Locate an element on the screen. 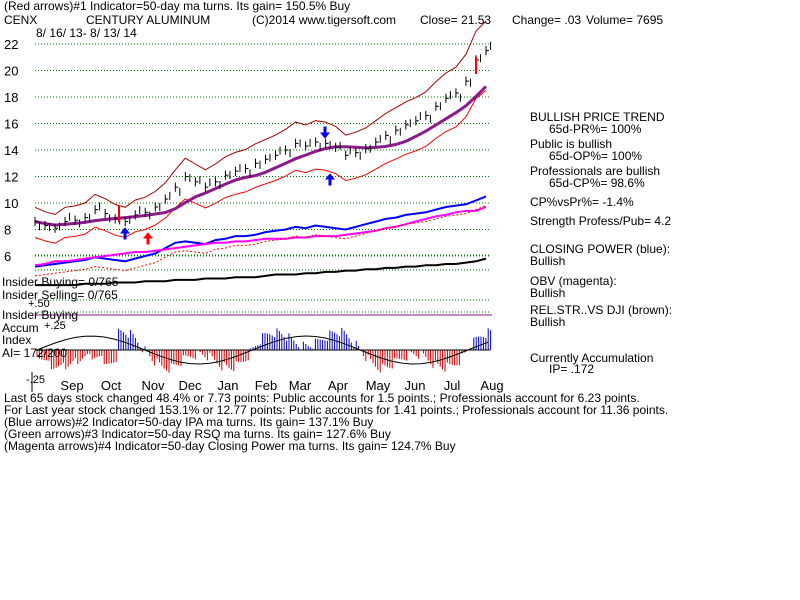 The width and height of the screenshot is (800, 600). y-tick-label: 6 is located at coordinates (7, 256).